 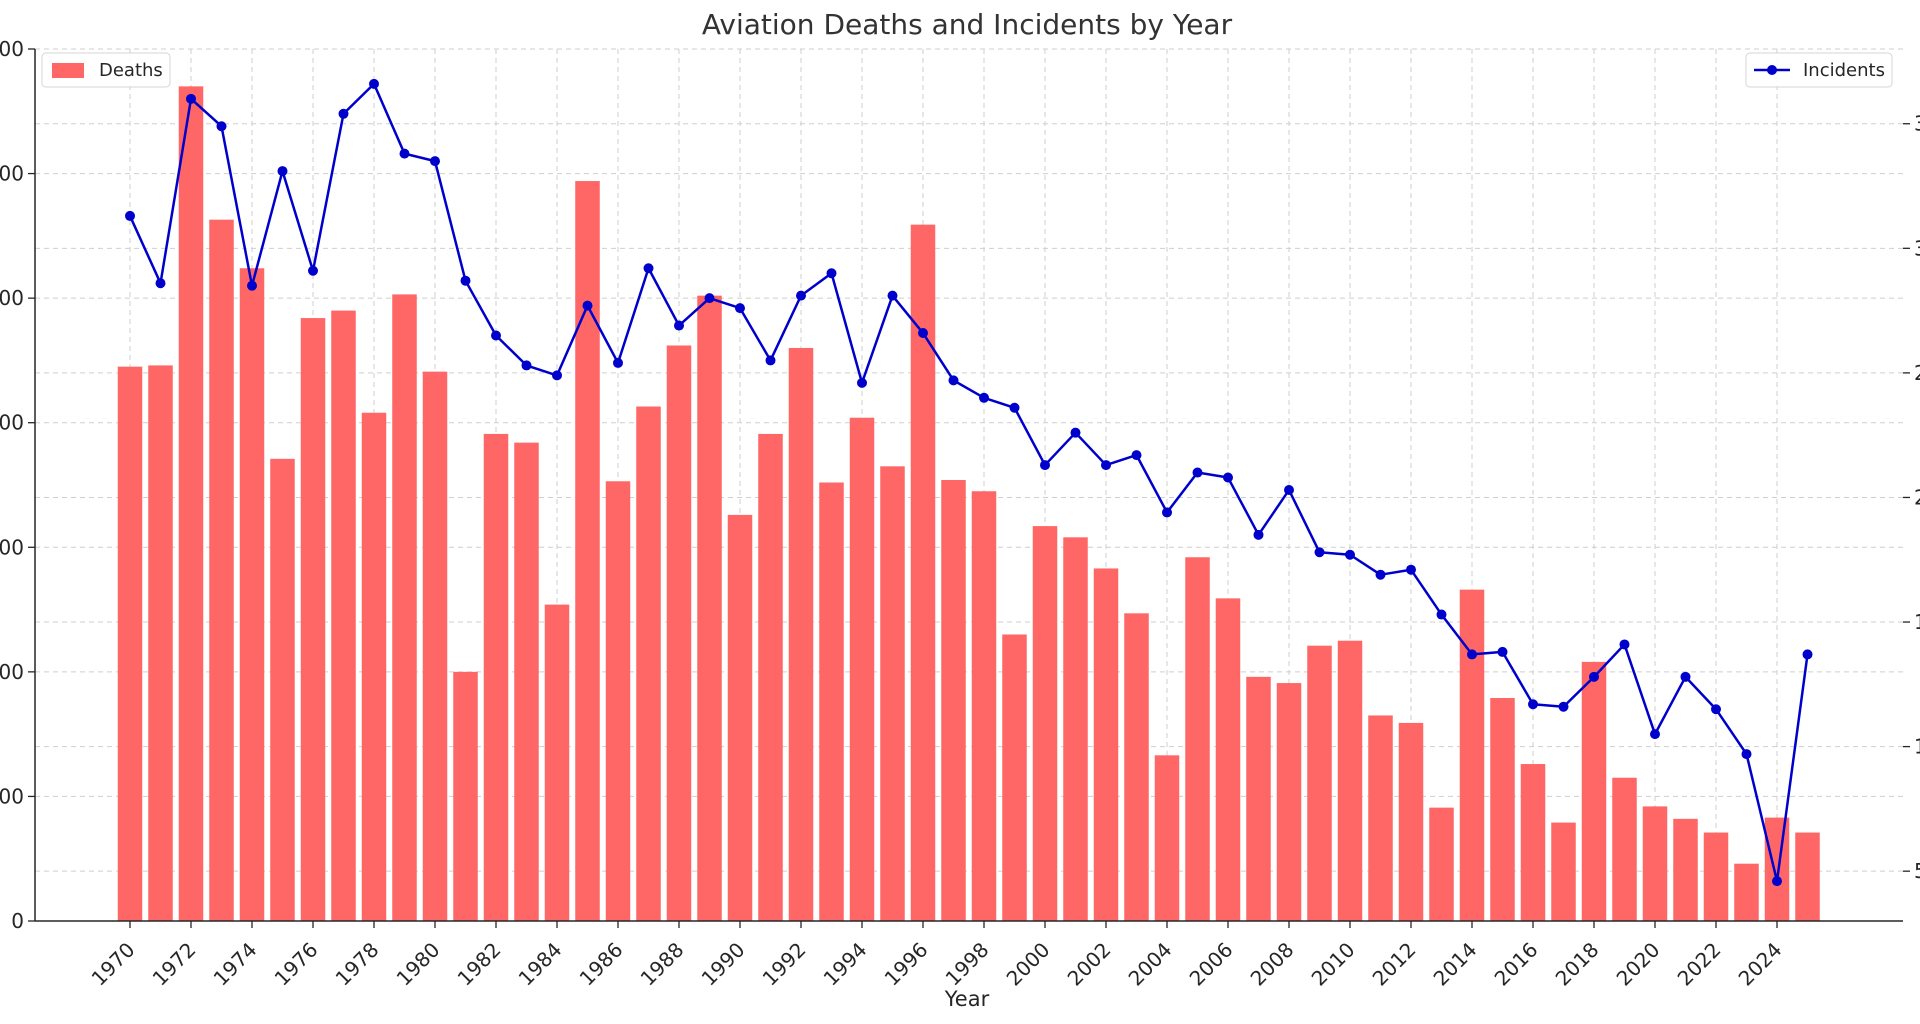 I want to click on x-tick-label: 2018, so click(x=1577, y=964).